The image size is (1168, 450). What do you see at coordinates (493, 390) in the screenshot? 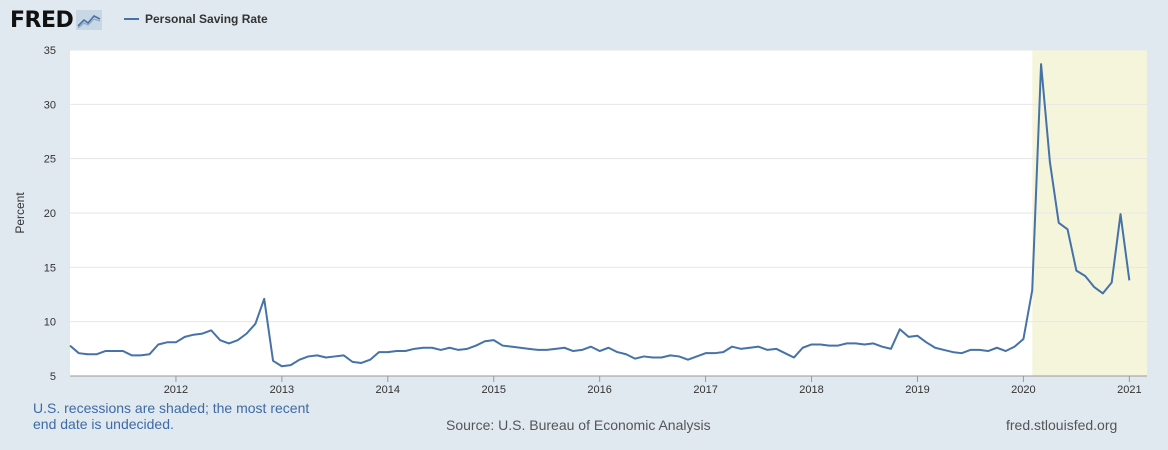
I see `x-tick-label: 2015` at bounding box center [493, 390].